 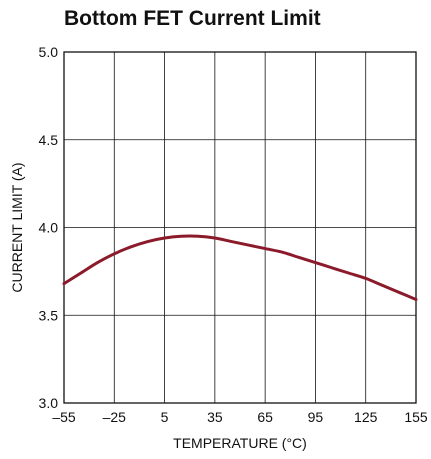 I want to click on x-tick-label: 65, so click(x=265, y=417).